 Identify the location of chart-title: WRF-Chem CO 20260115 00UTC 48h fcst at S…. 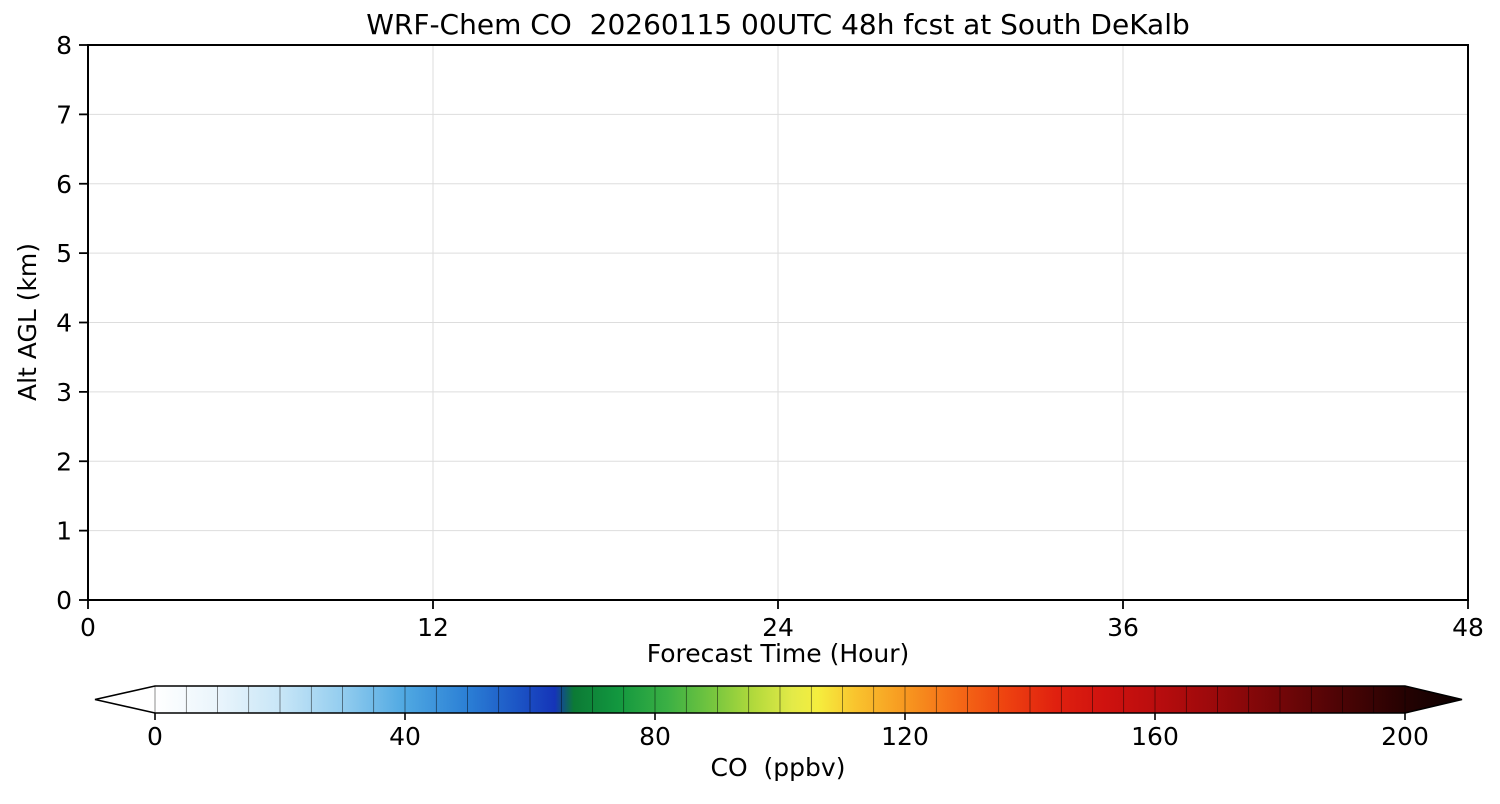
(778, 24).